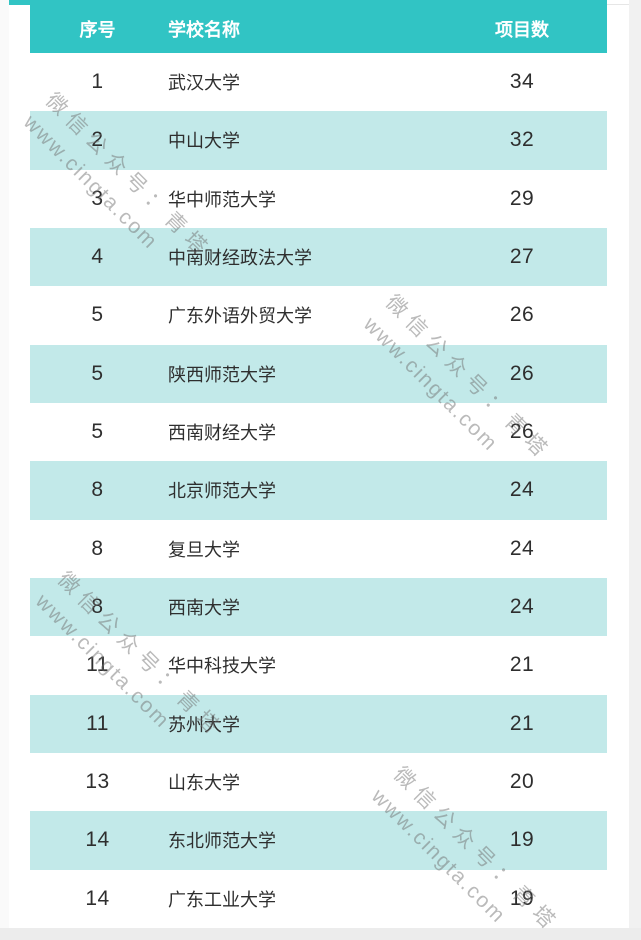  Describe the element at coordinates (97, 82) in the screenshot. I see `cell-rank: 1` at that location.